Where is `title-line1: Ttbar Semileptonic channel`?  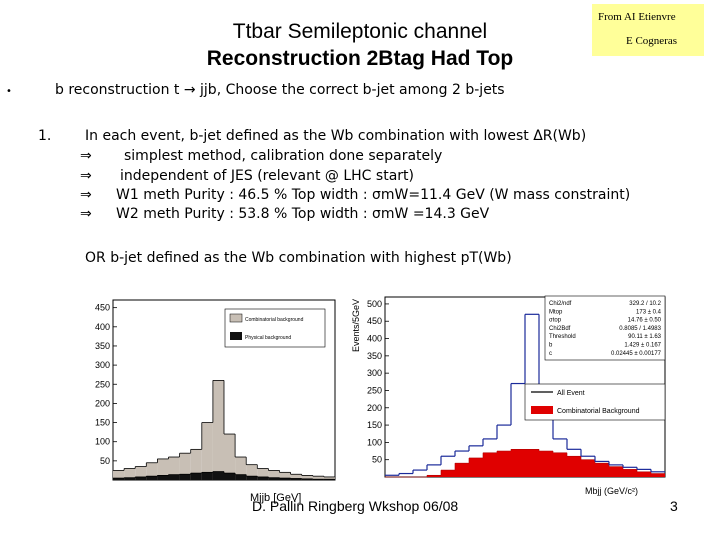 title-line1: Ttbar Semileptonic channel is located at coordinates (360, 31).